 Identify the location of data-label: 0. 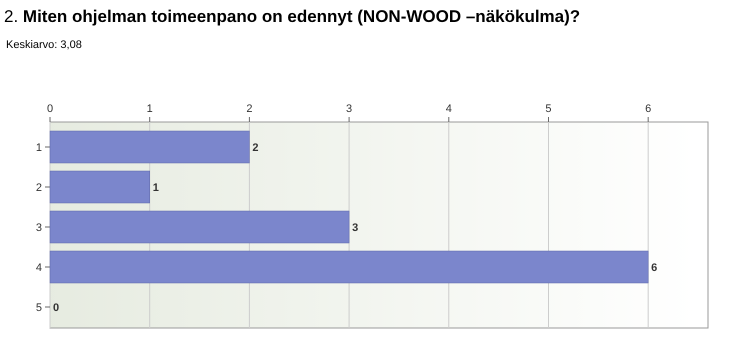
(56, 308).